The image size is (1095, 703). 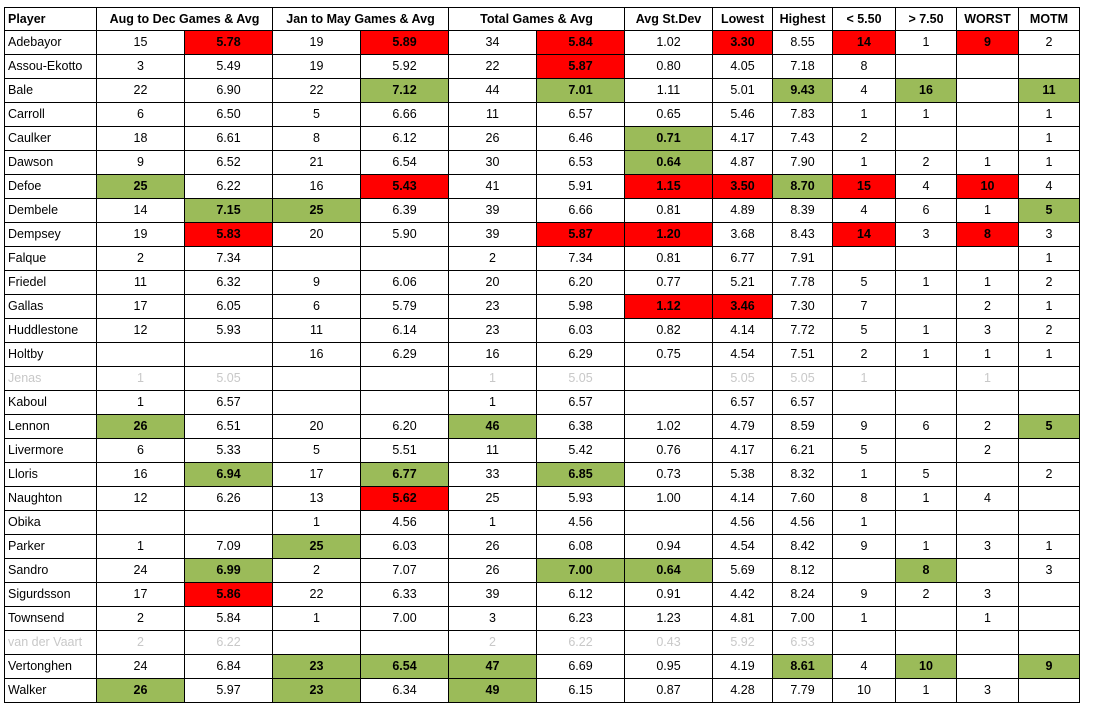 I want to click on aug-dec-avg-cell: 6.99, so click(x=228, y=570).